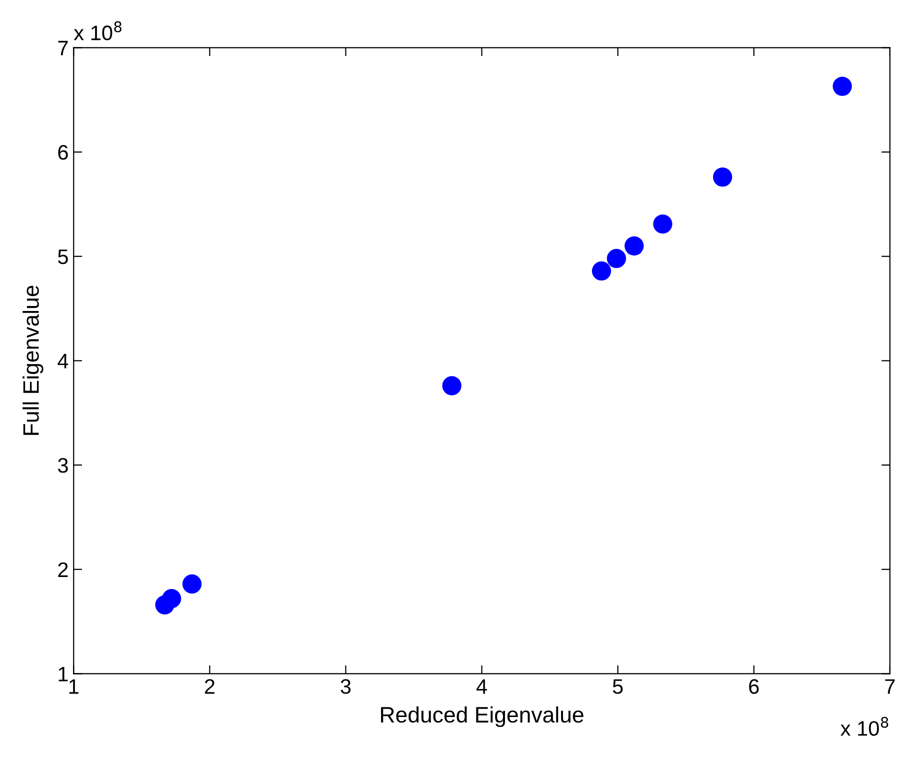 The width and height of the screenshot is (898, 757). What do you see at coordinates (63, 361) in the screenshot?
I see `y-tick-label: 4` at bounding box center [63, 361].